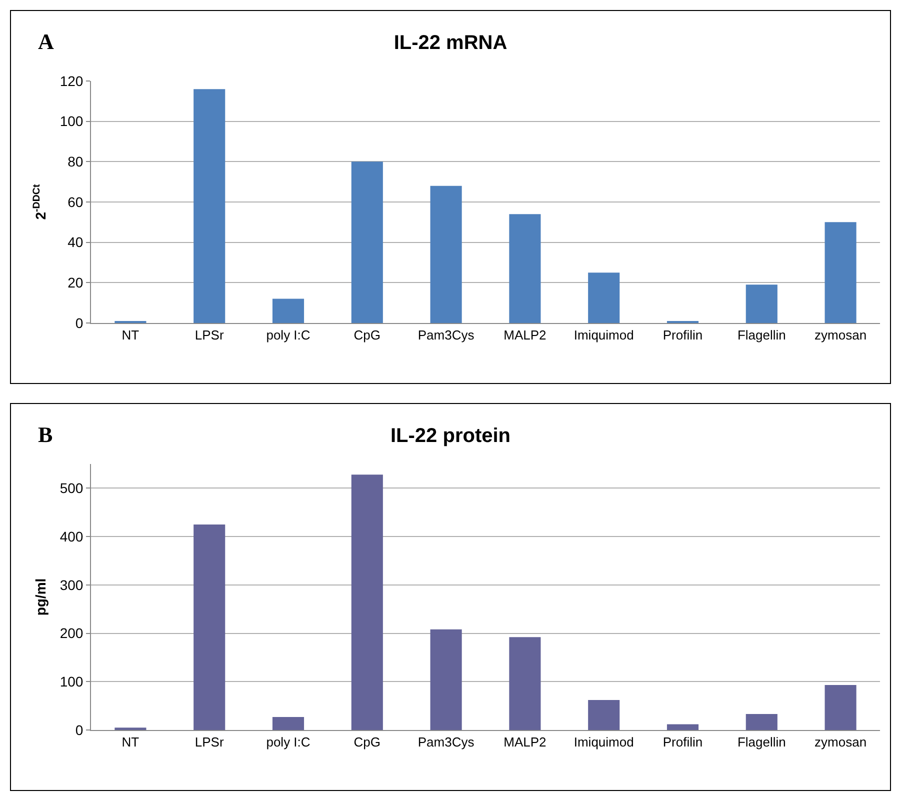 The height and width of the screenshot is (800, 903). What do you see at coordinates (76, 162) in the screenshot?
I see `y-tick-label: 80` at bounding box center [76, 162].